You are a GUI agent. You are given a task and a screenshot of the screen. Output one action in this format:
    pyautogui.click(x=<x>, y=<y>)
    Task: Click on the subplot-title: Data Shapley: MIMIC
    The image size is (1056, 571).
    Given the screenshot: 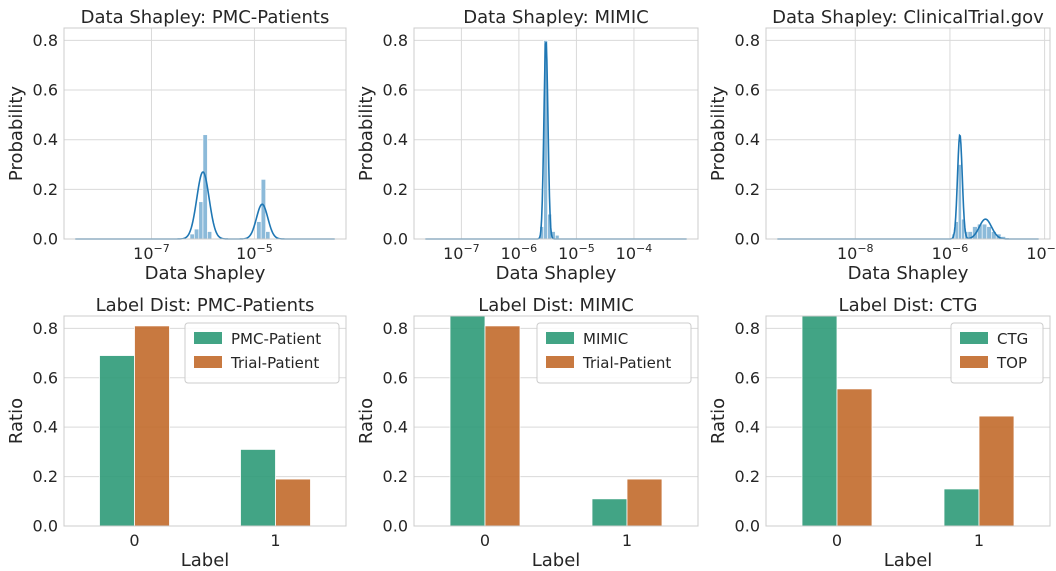 What is the action you would take?
    pyautogui.click(x=555, y=17)
    